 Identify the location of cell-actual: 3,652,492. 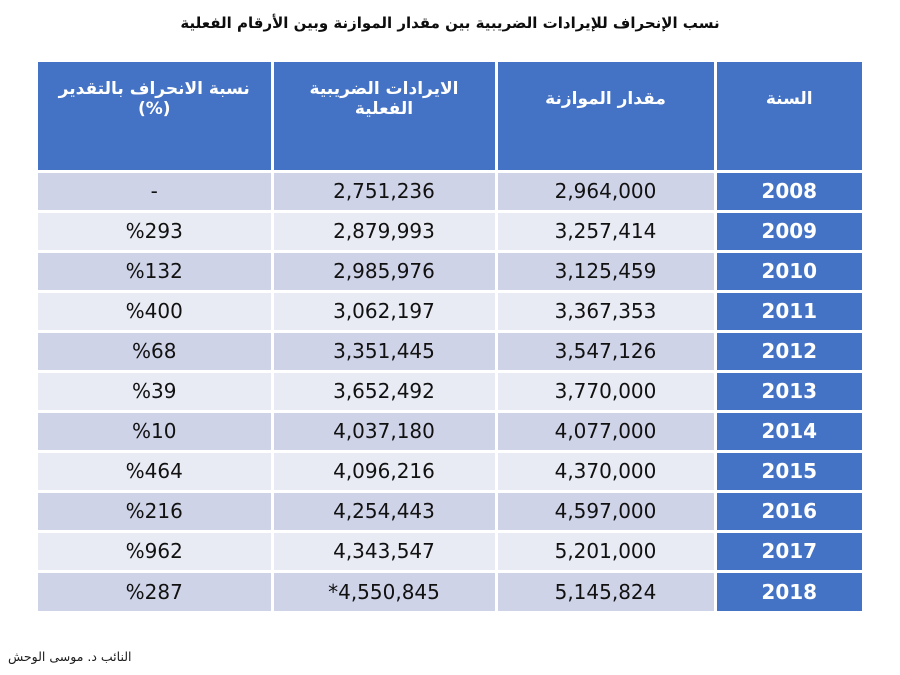
(384, 391).